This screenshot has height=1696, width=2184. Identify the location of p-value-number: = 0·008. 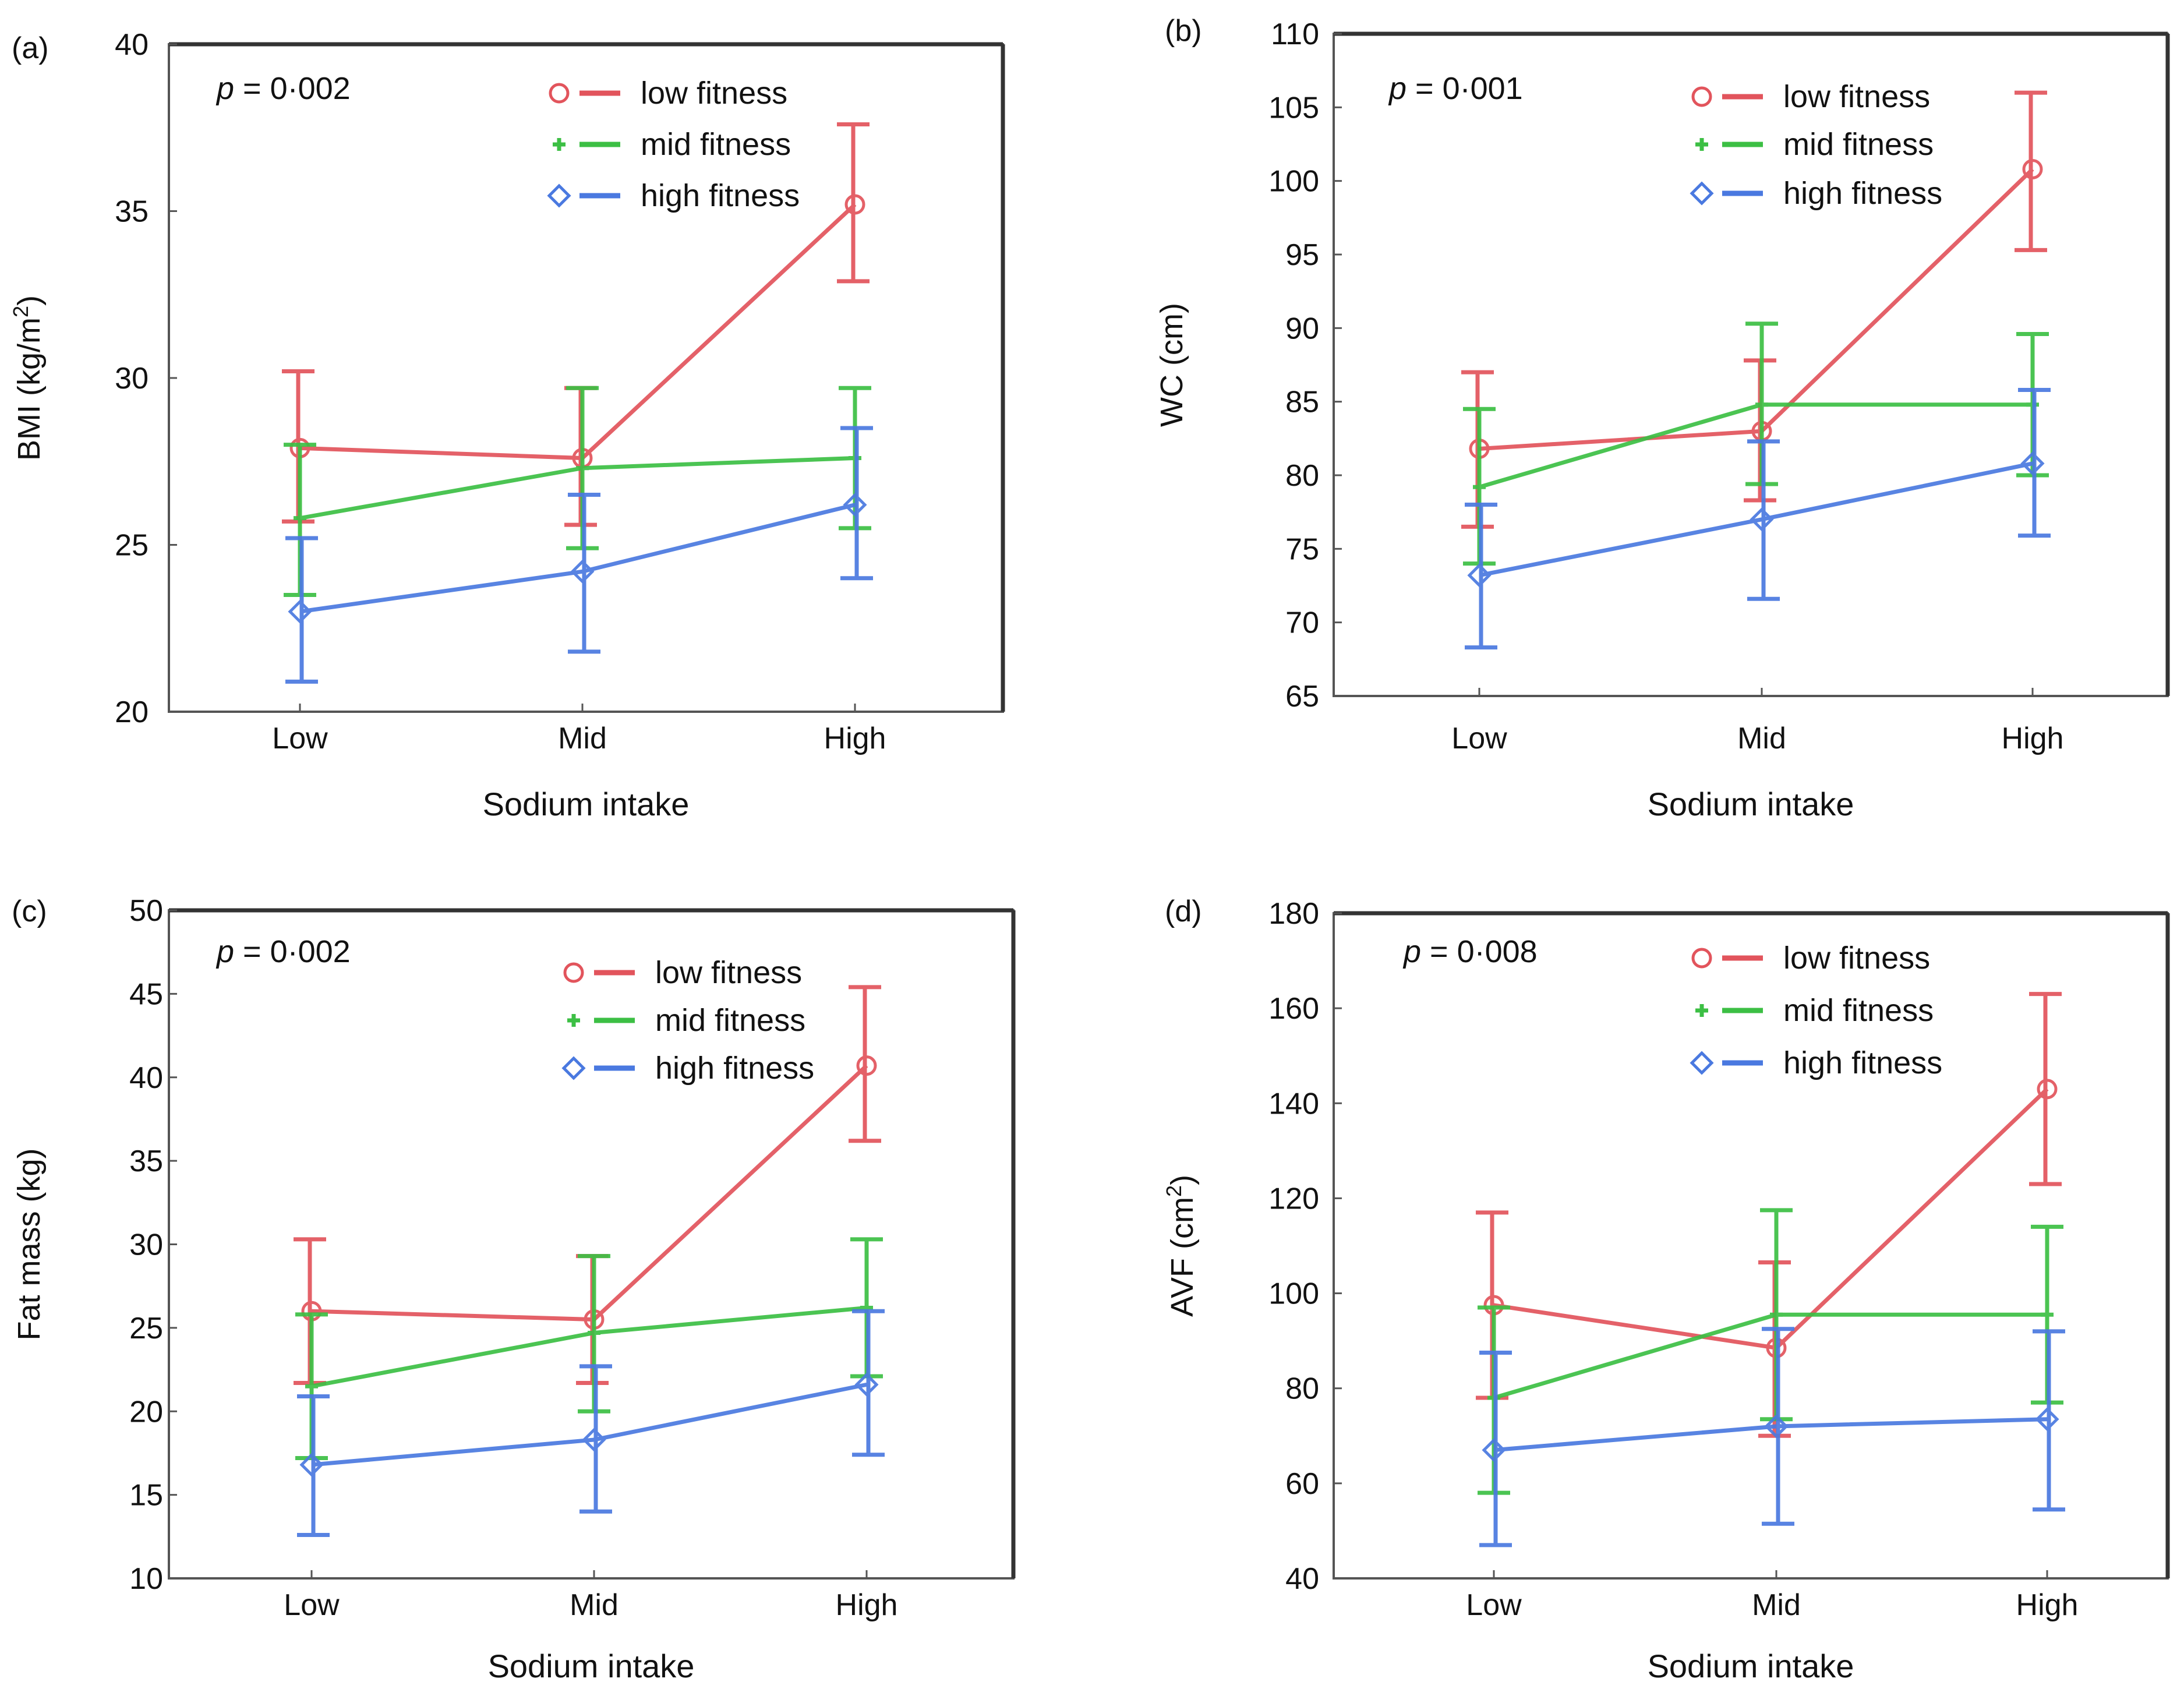
(1479, 951).